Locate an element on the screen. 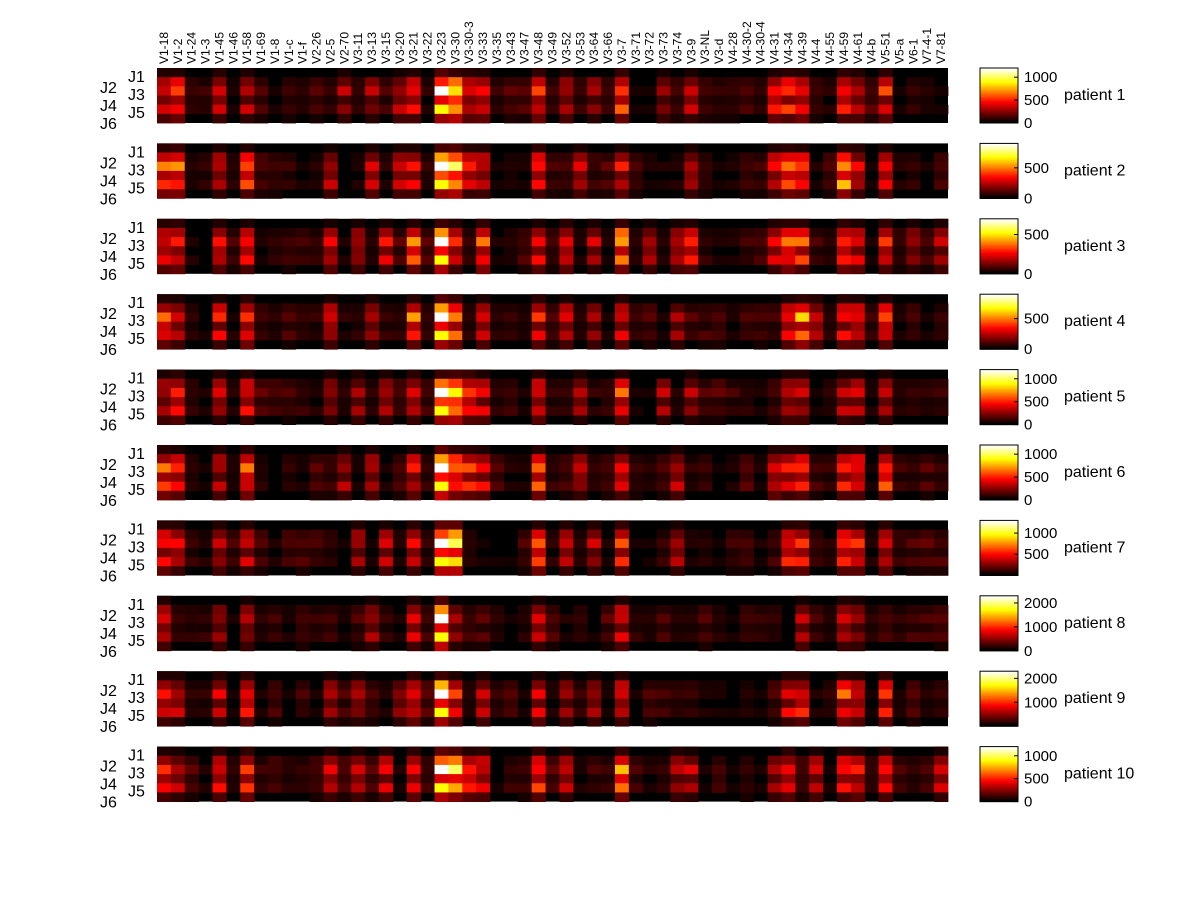  column-label: V3-NL is located at coordinates (705, 47).